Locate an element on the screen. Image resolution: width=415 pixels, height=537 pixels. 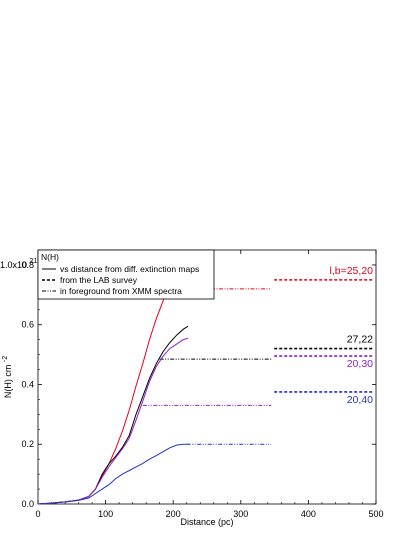
y-tick-label: 0.0 is located at coordinates (27, 504).